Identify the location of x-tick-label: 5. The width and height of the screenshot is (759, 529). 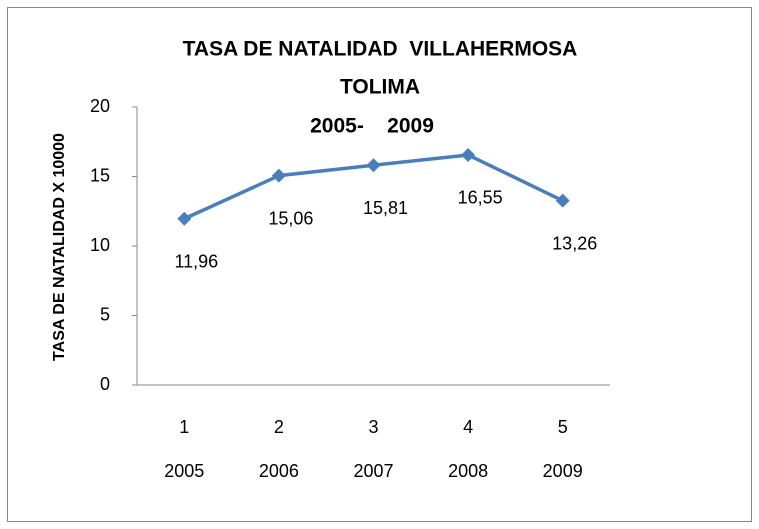
(563, 427).